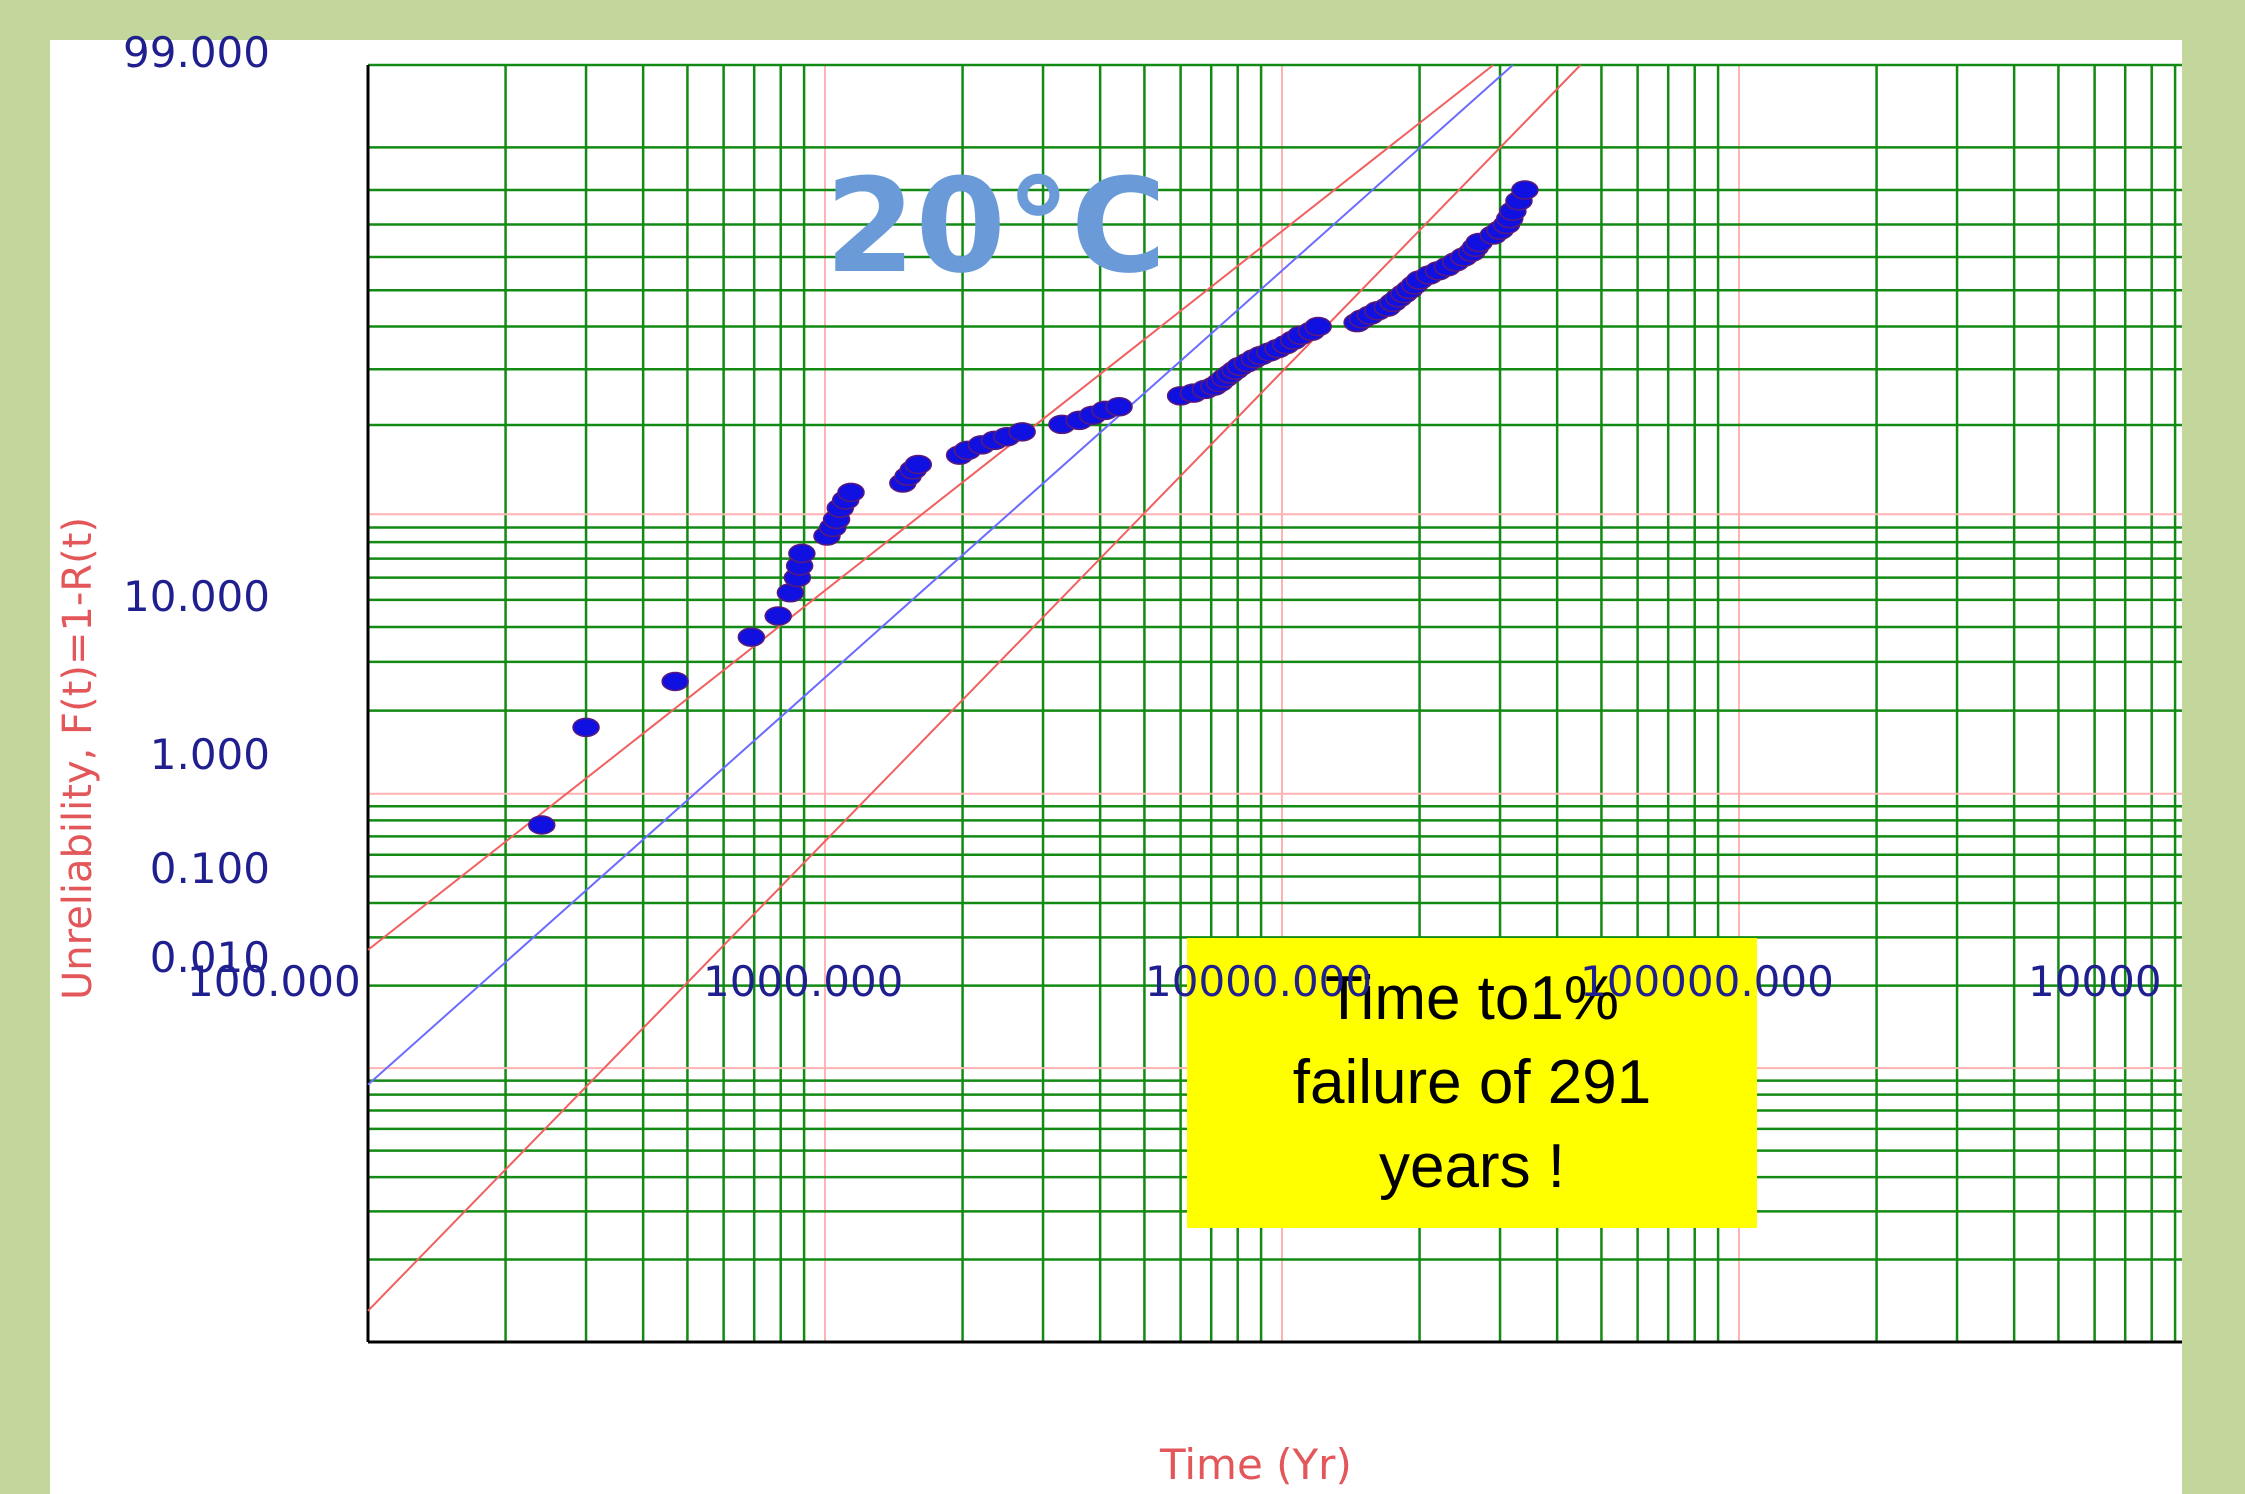 The image size is (2245, 1494). I want to click on x-tick-label: 100000.000, so click(1707, 981).